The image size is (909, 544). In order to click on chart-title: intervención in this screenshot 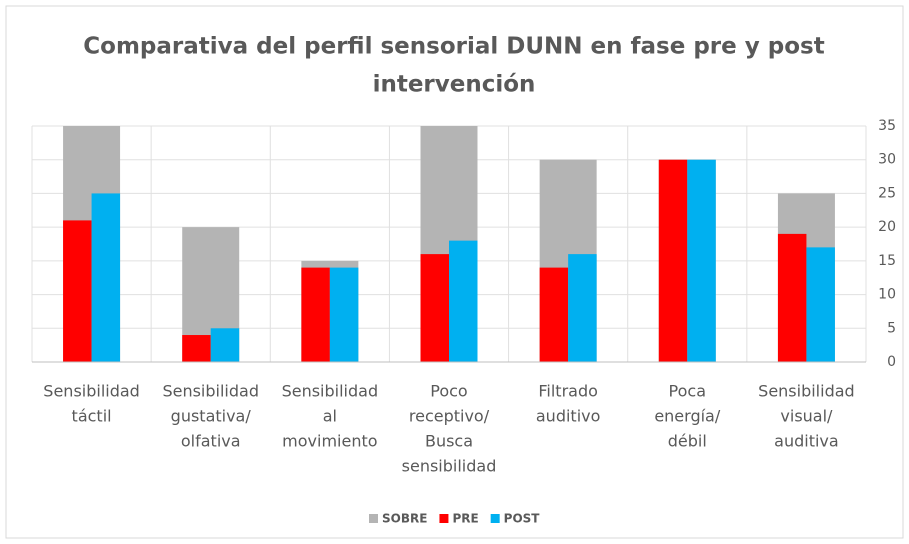, I will do `click(454, 85)`.